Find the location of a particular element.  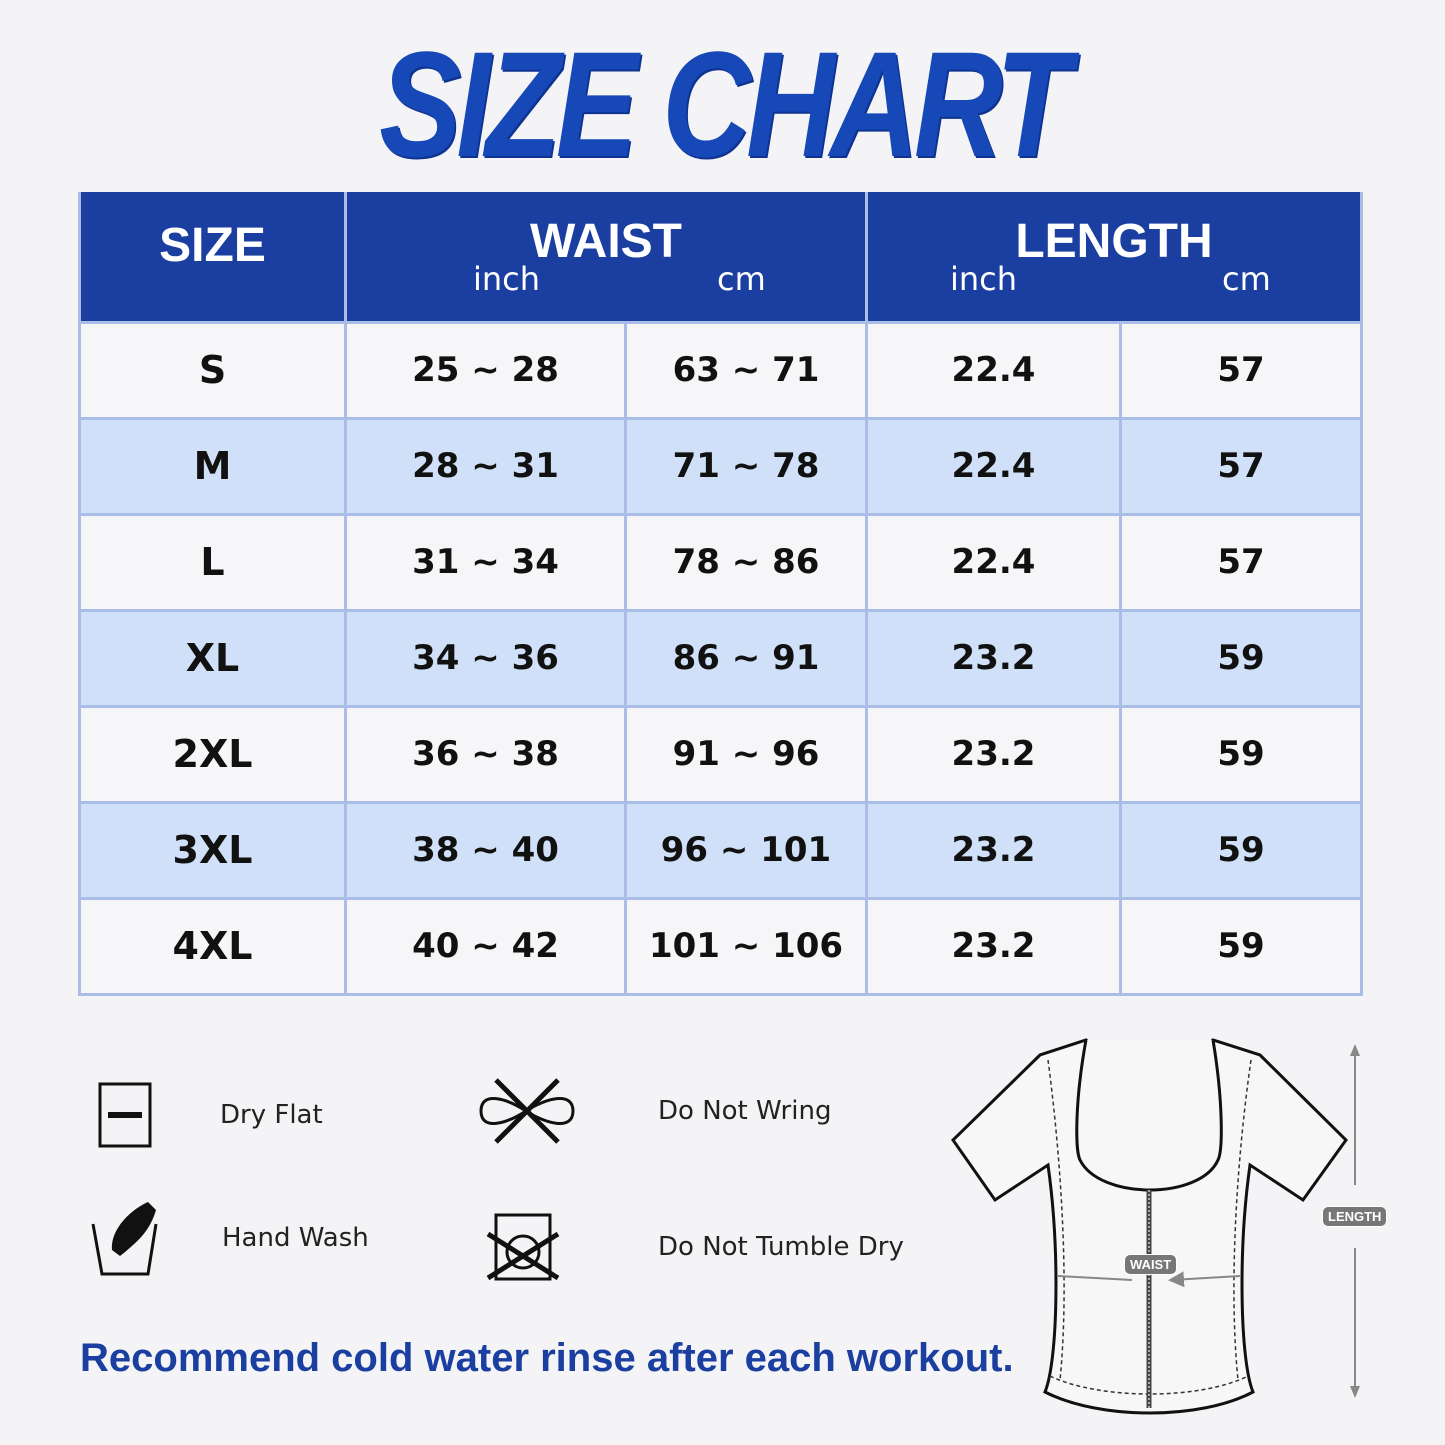

table-row: L 31 ~ 34 78 ~ 86 22.4 57 is located at coordinates (721, 562).